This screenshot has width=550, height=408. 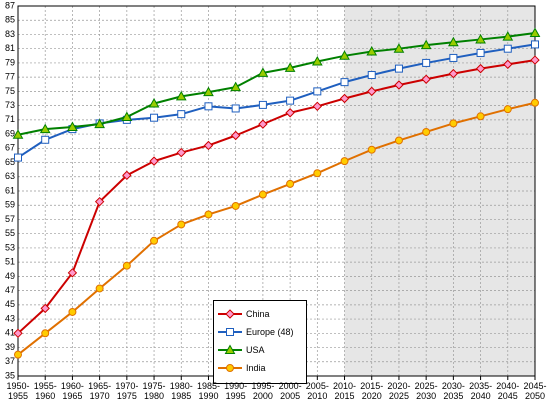 I want to click on x-tick-label: 1955- 1960, so click(x=45, y=391).